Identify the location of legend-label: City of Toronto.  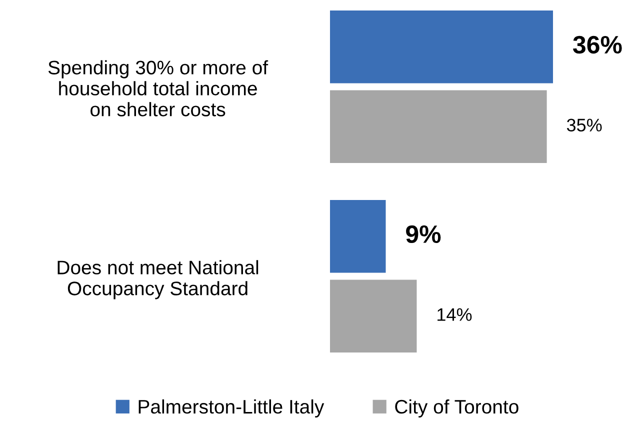
(456, 408).